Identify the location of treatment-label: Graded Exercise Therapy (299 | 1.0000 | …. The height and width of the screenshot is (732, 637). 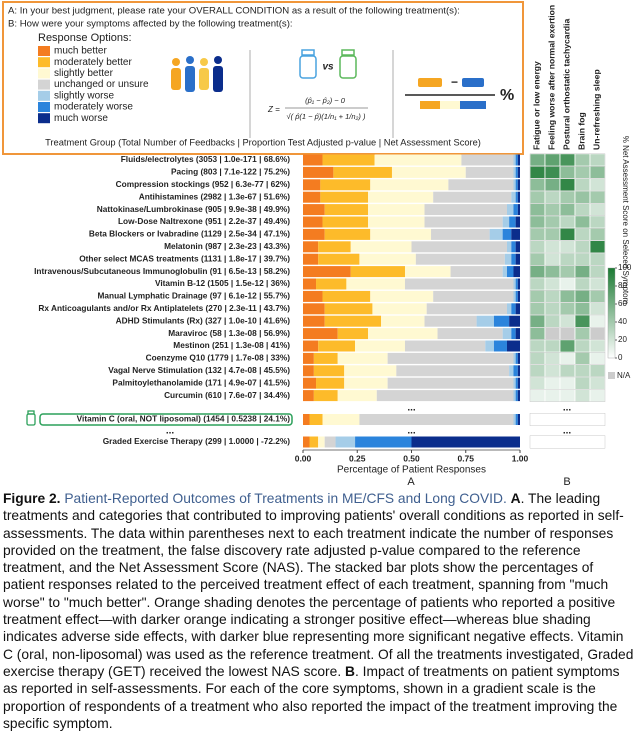
(197, 441).